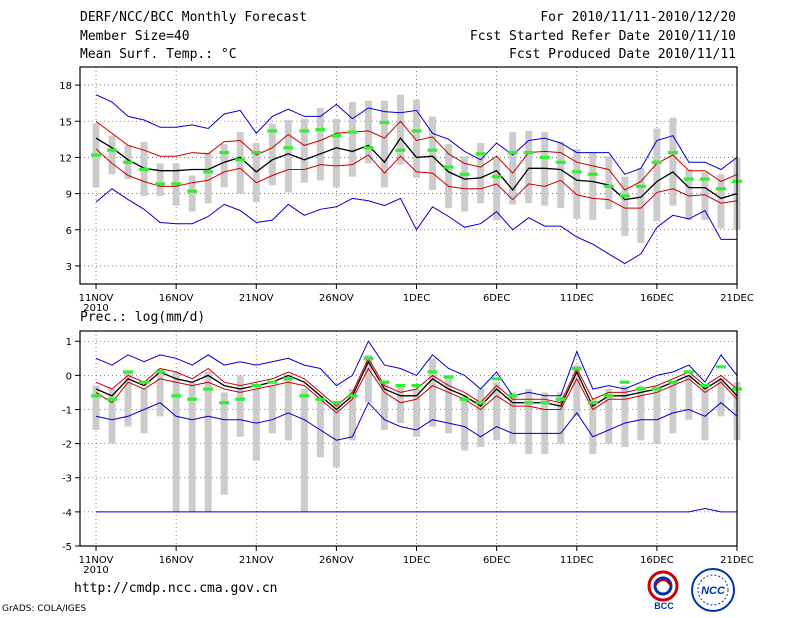 Image resolution: width=800 pixels, height=618 pixels. I want to click on bottom-panel-variable-label: Prec.: log(mm/d), so click(143, 317).